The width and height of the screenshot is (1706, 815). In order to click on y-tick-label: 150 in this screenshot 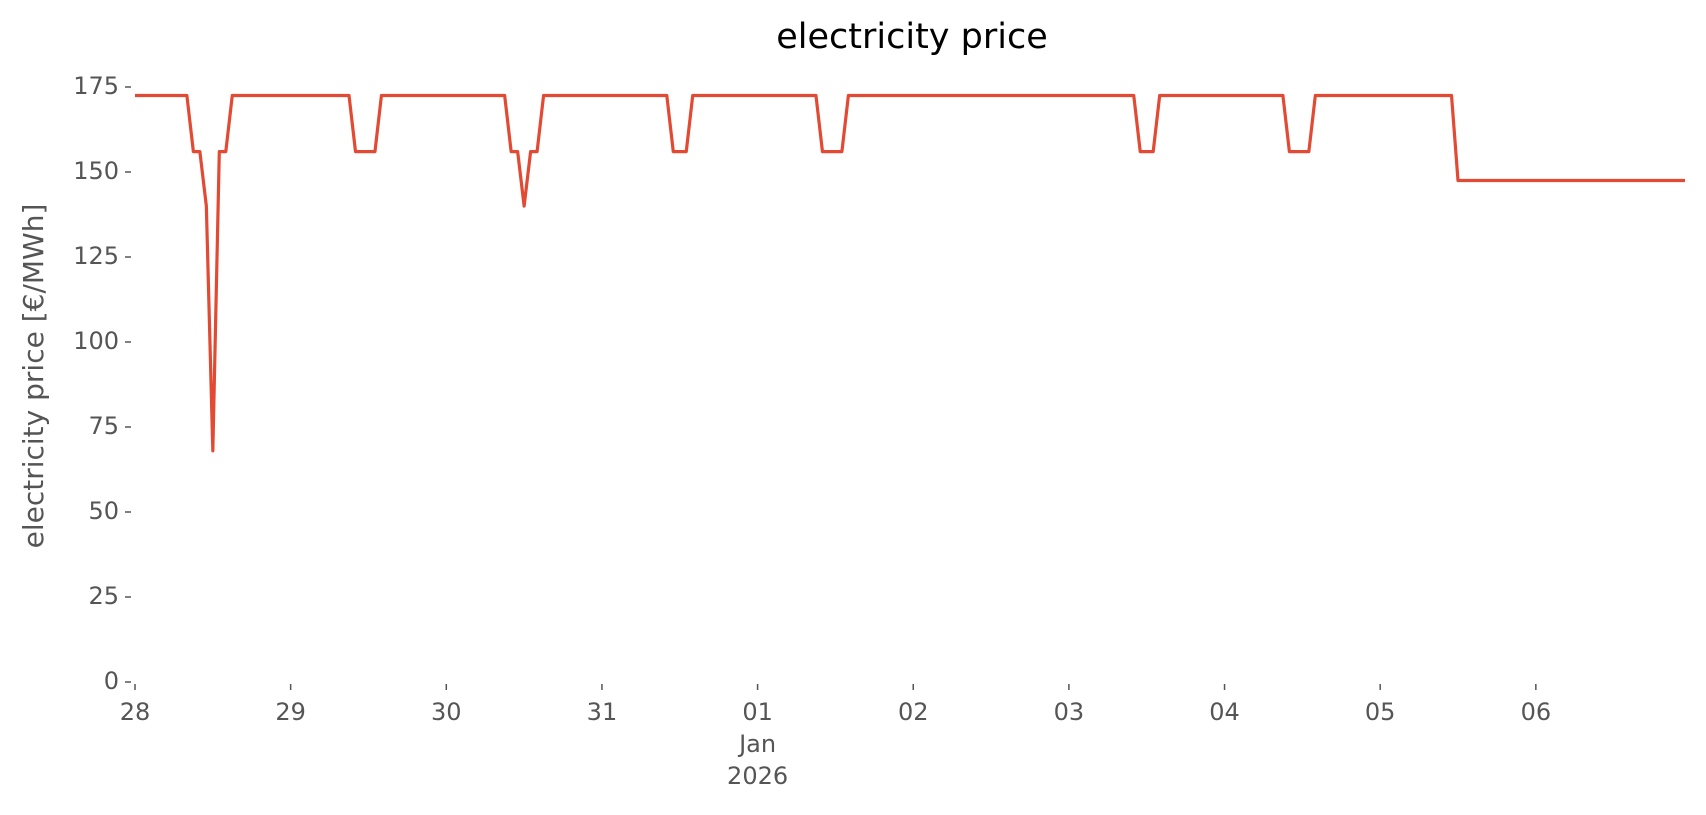, I will do `click(96, 171)`.